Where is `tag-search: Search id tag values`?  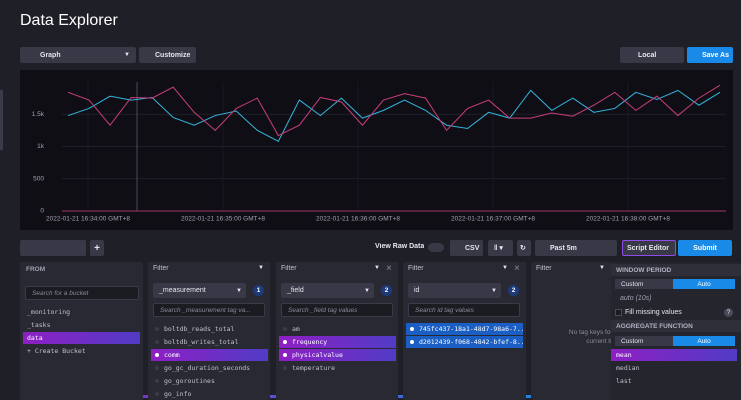
tag-search: Search id tag values is located at coordinates (464, 310).